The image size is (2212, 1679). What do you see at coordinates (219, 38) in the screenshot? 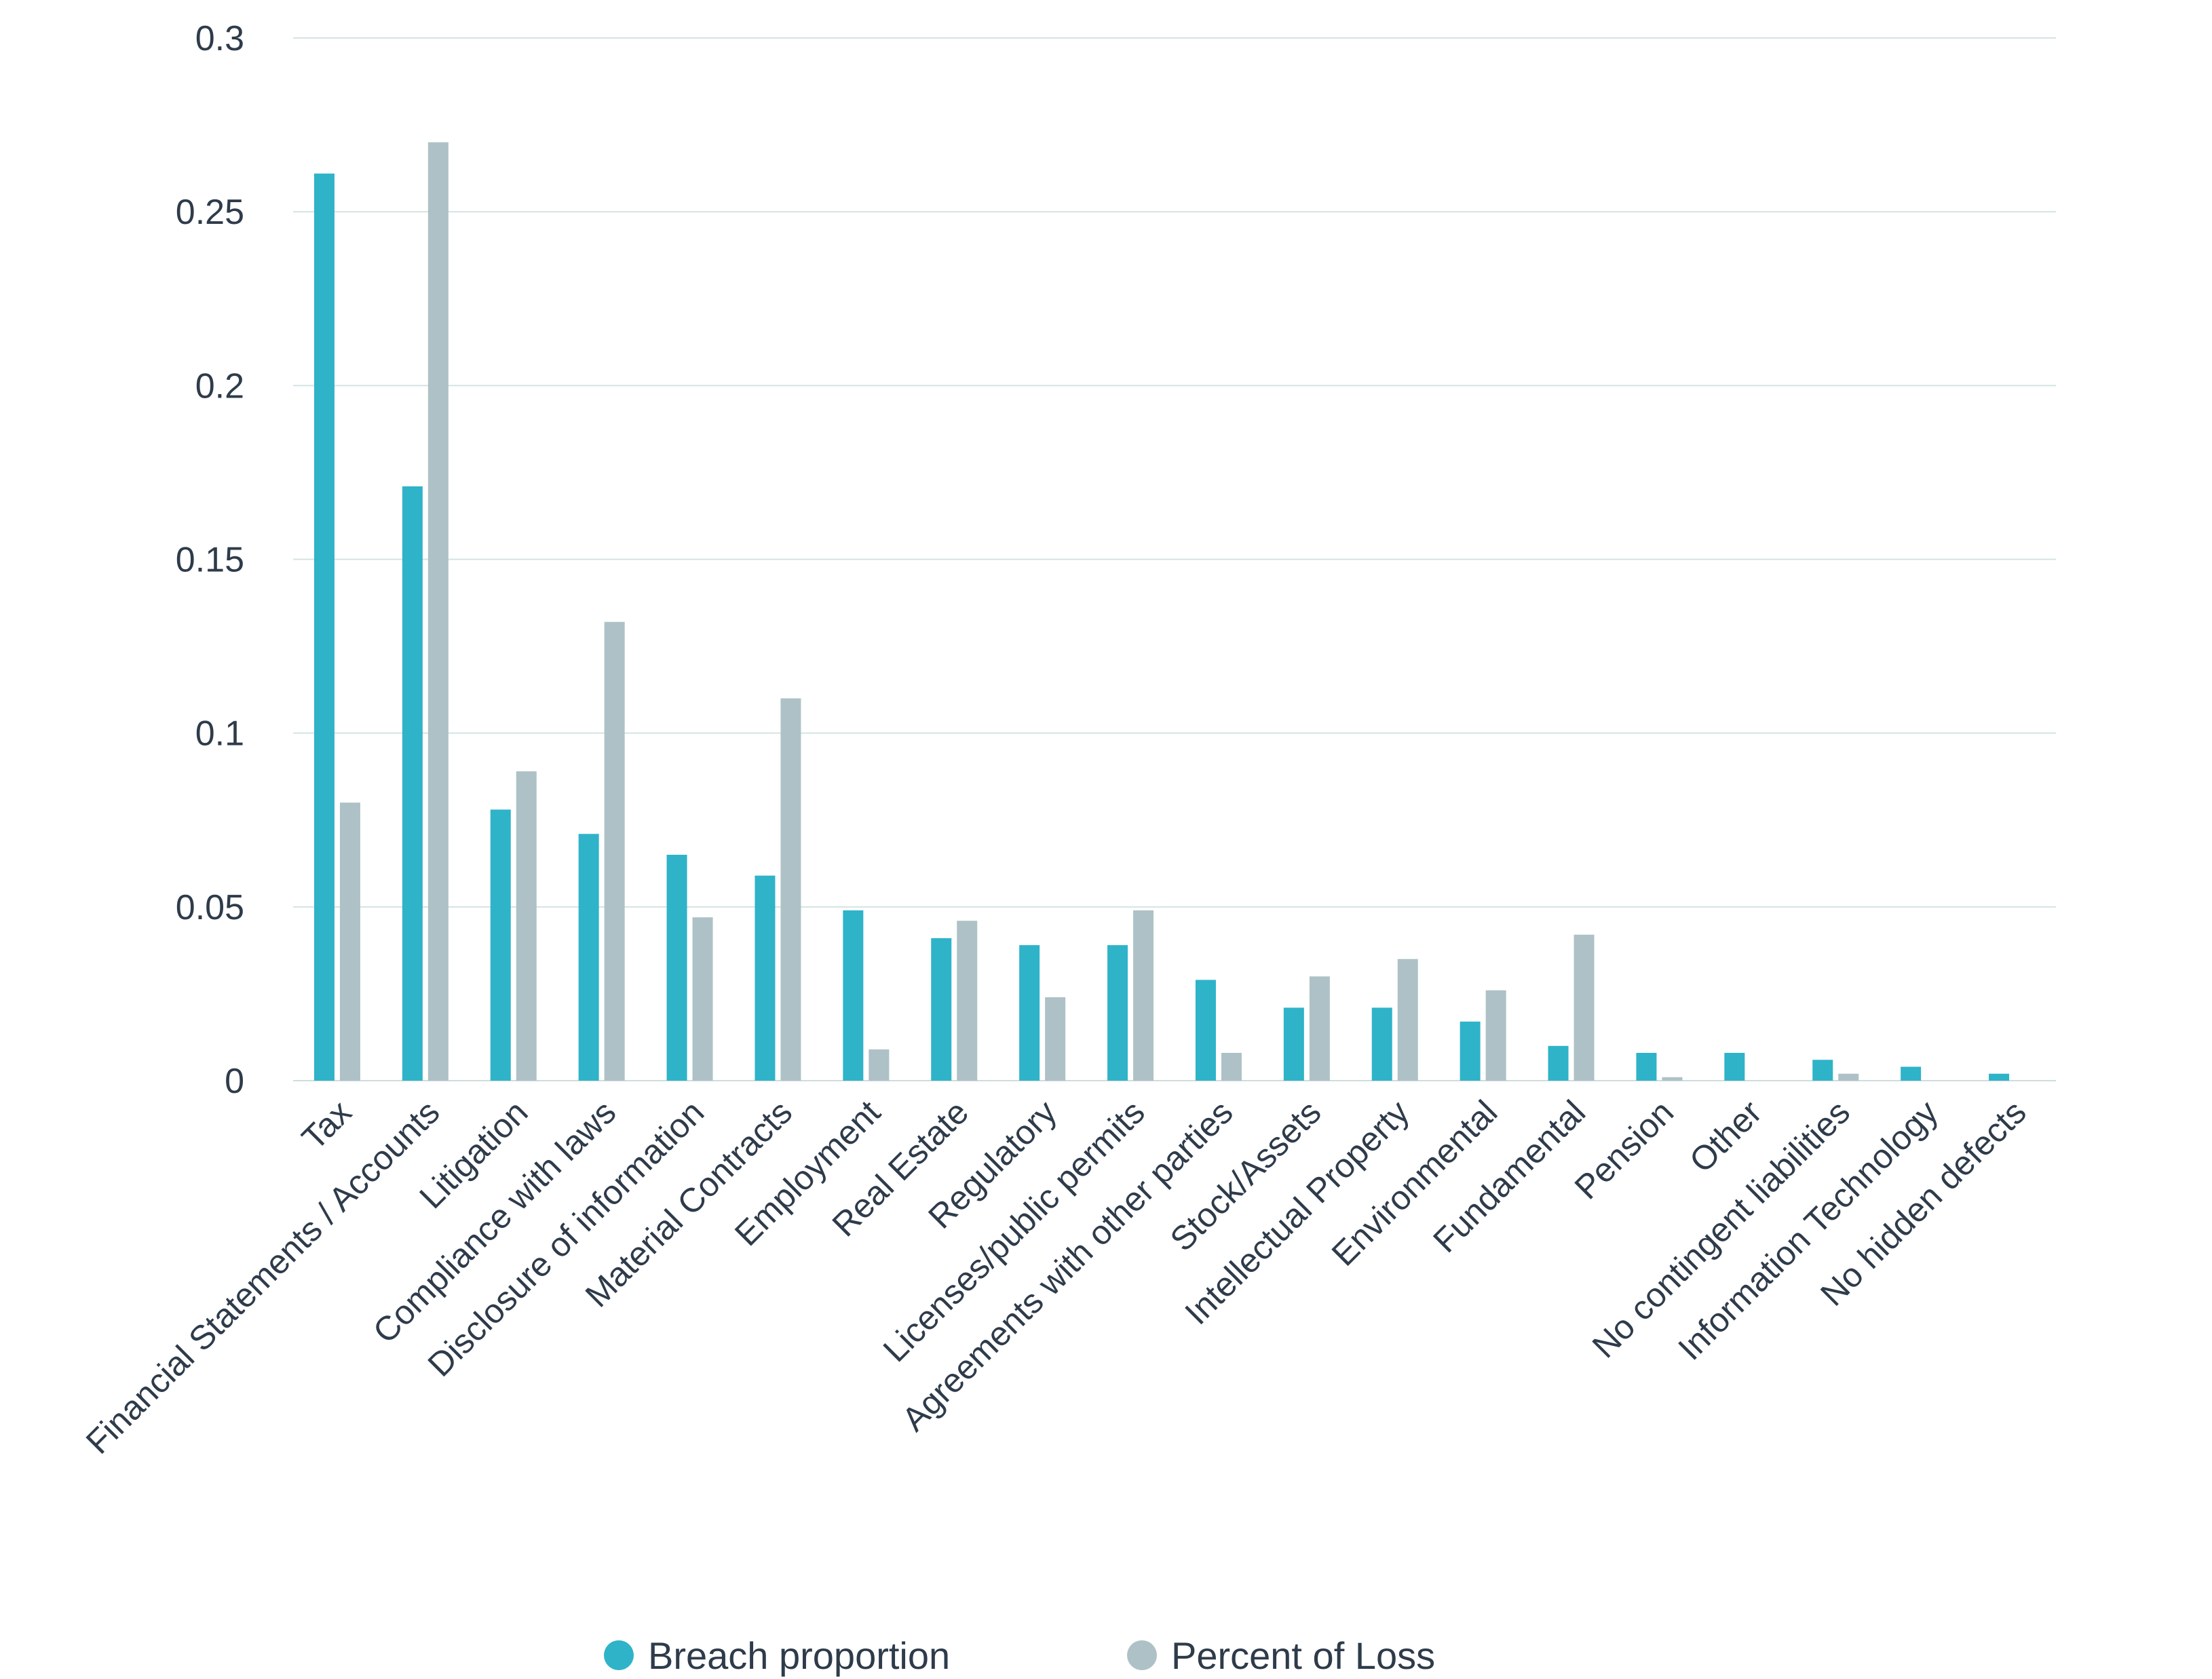
I see `y-tick-label-6: 0.3` at bounding box center [219, 38].